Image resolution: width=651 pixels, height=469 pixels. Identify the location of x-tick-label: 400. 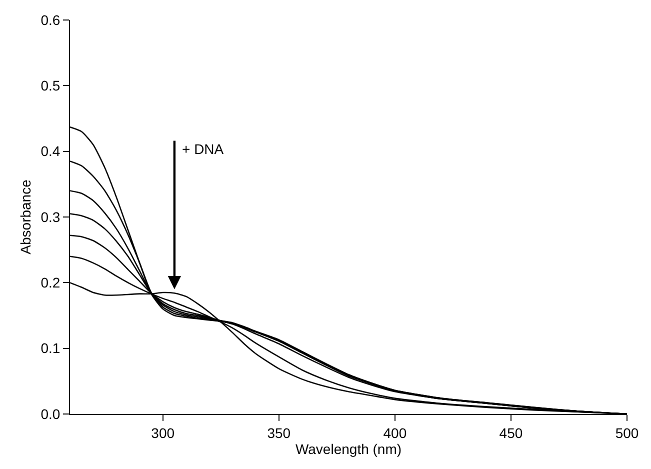
(395, 432).